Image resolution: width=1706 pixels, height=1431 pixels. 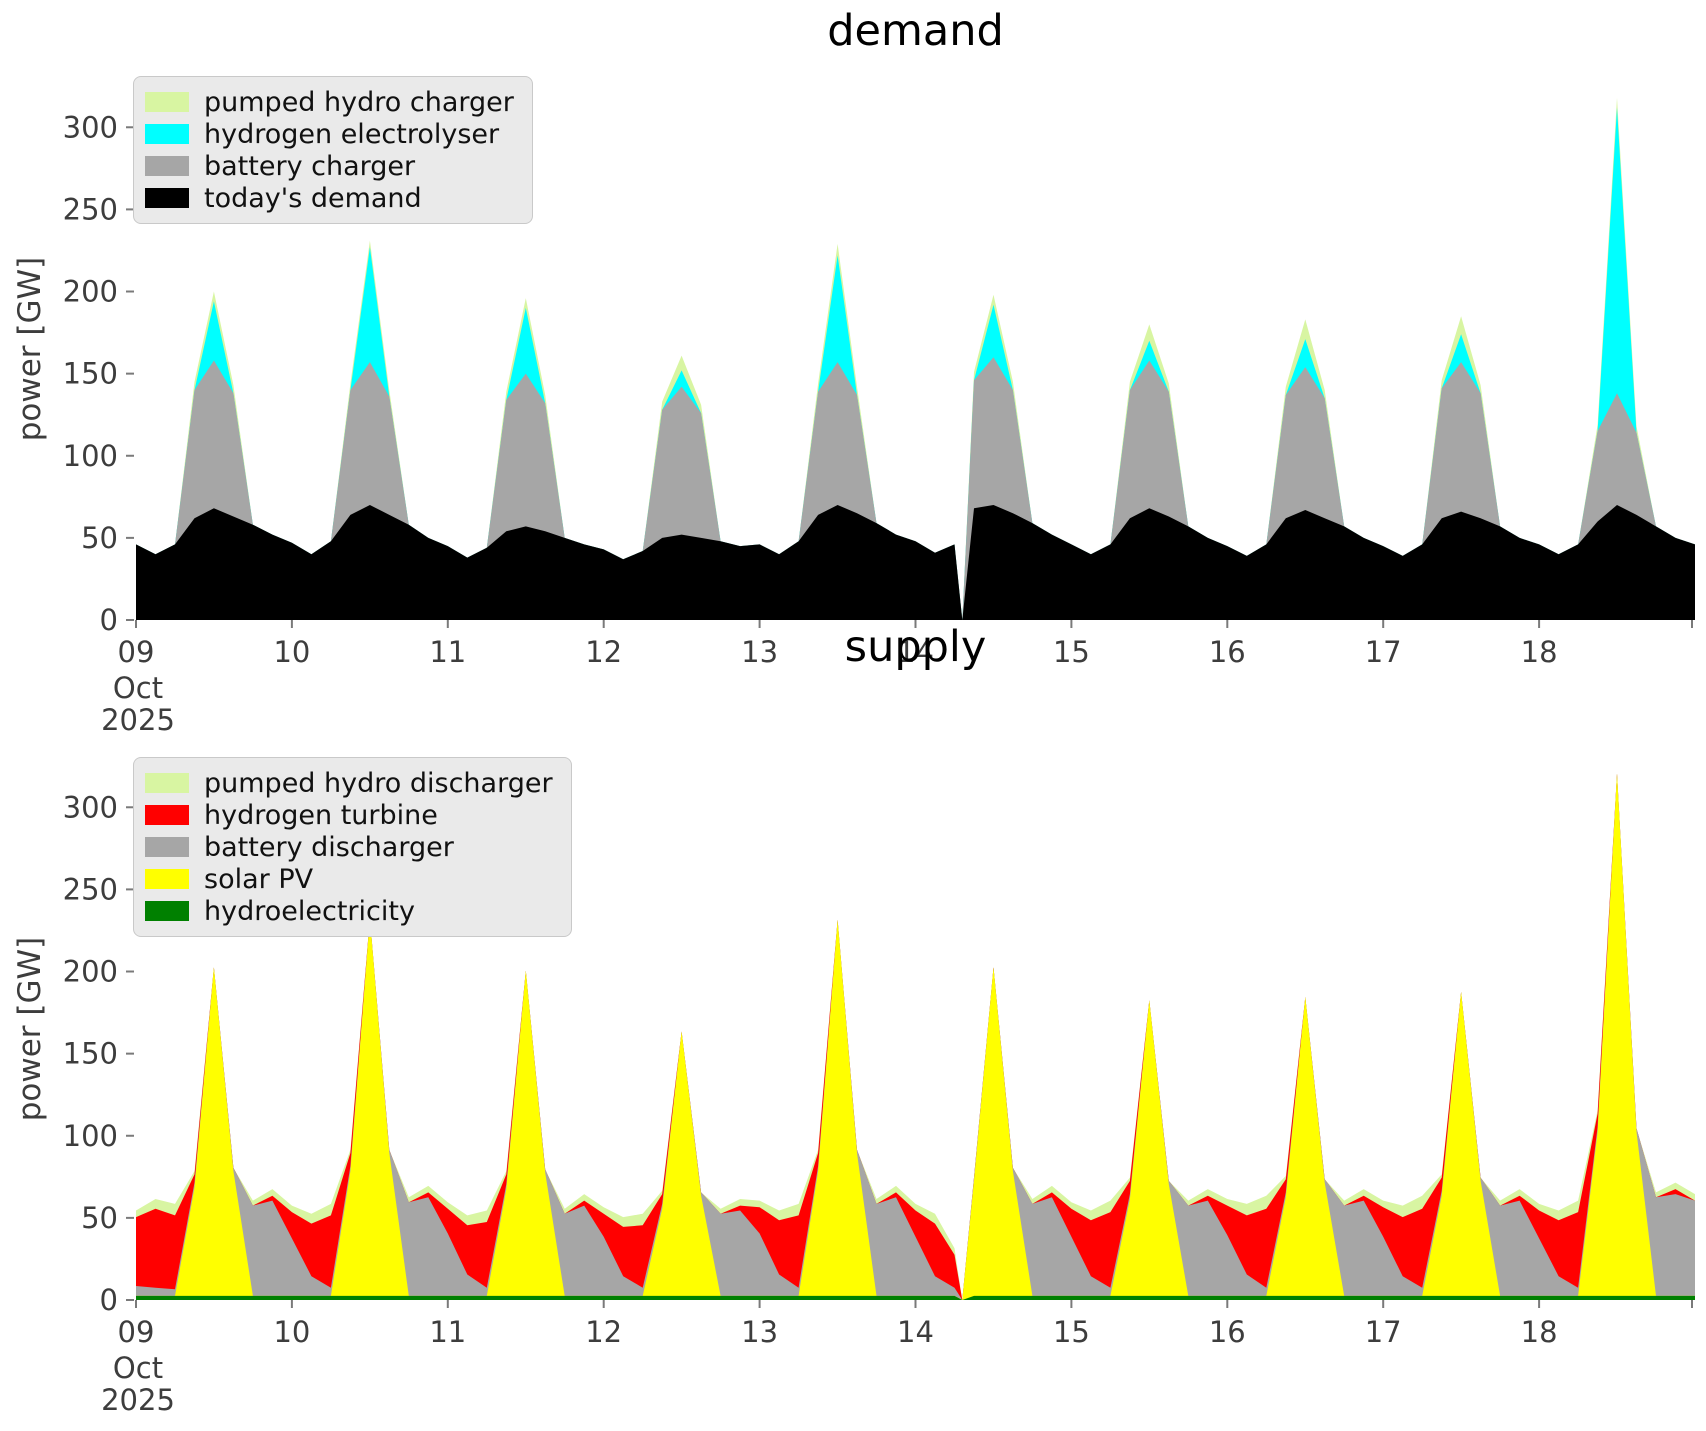 I want to click on legend-item: today's demand, so click(x=329, y=198).